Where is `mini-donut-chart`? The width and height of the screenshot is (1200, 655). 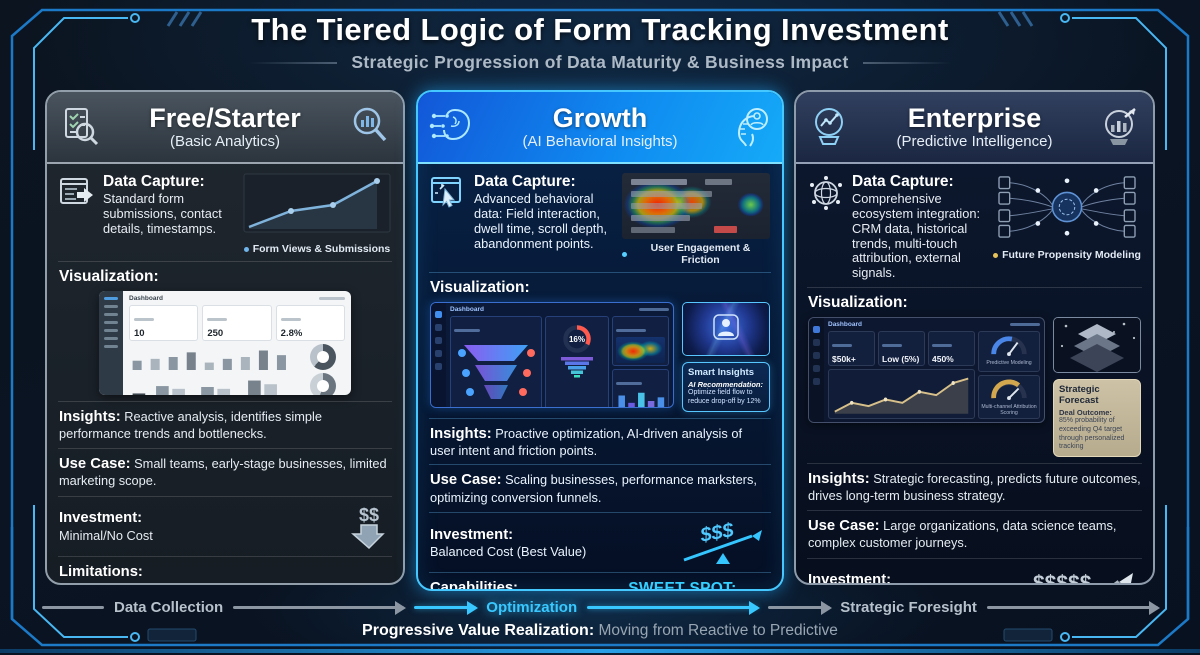 mini-donut-chart is located at coordinates (323, 357).